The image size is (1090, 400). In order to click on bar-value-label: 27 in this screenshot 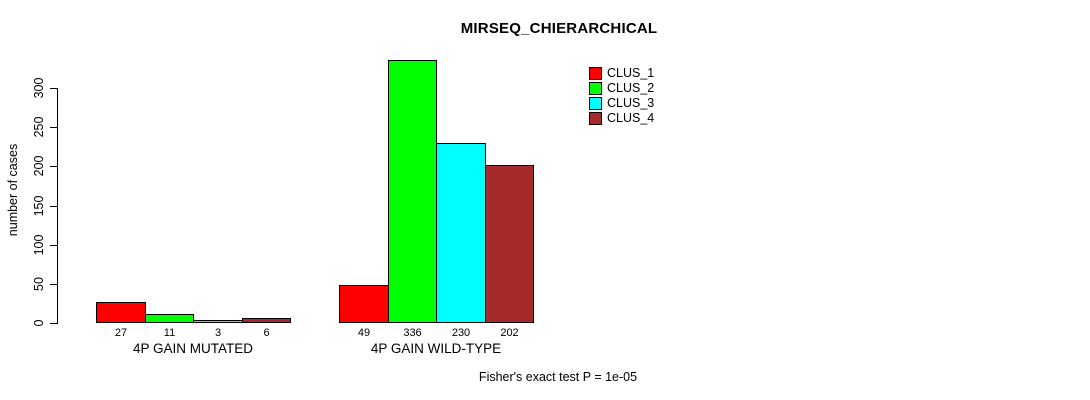, I will do `click(121, 333)`.